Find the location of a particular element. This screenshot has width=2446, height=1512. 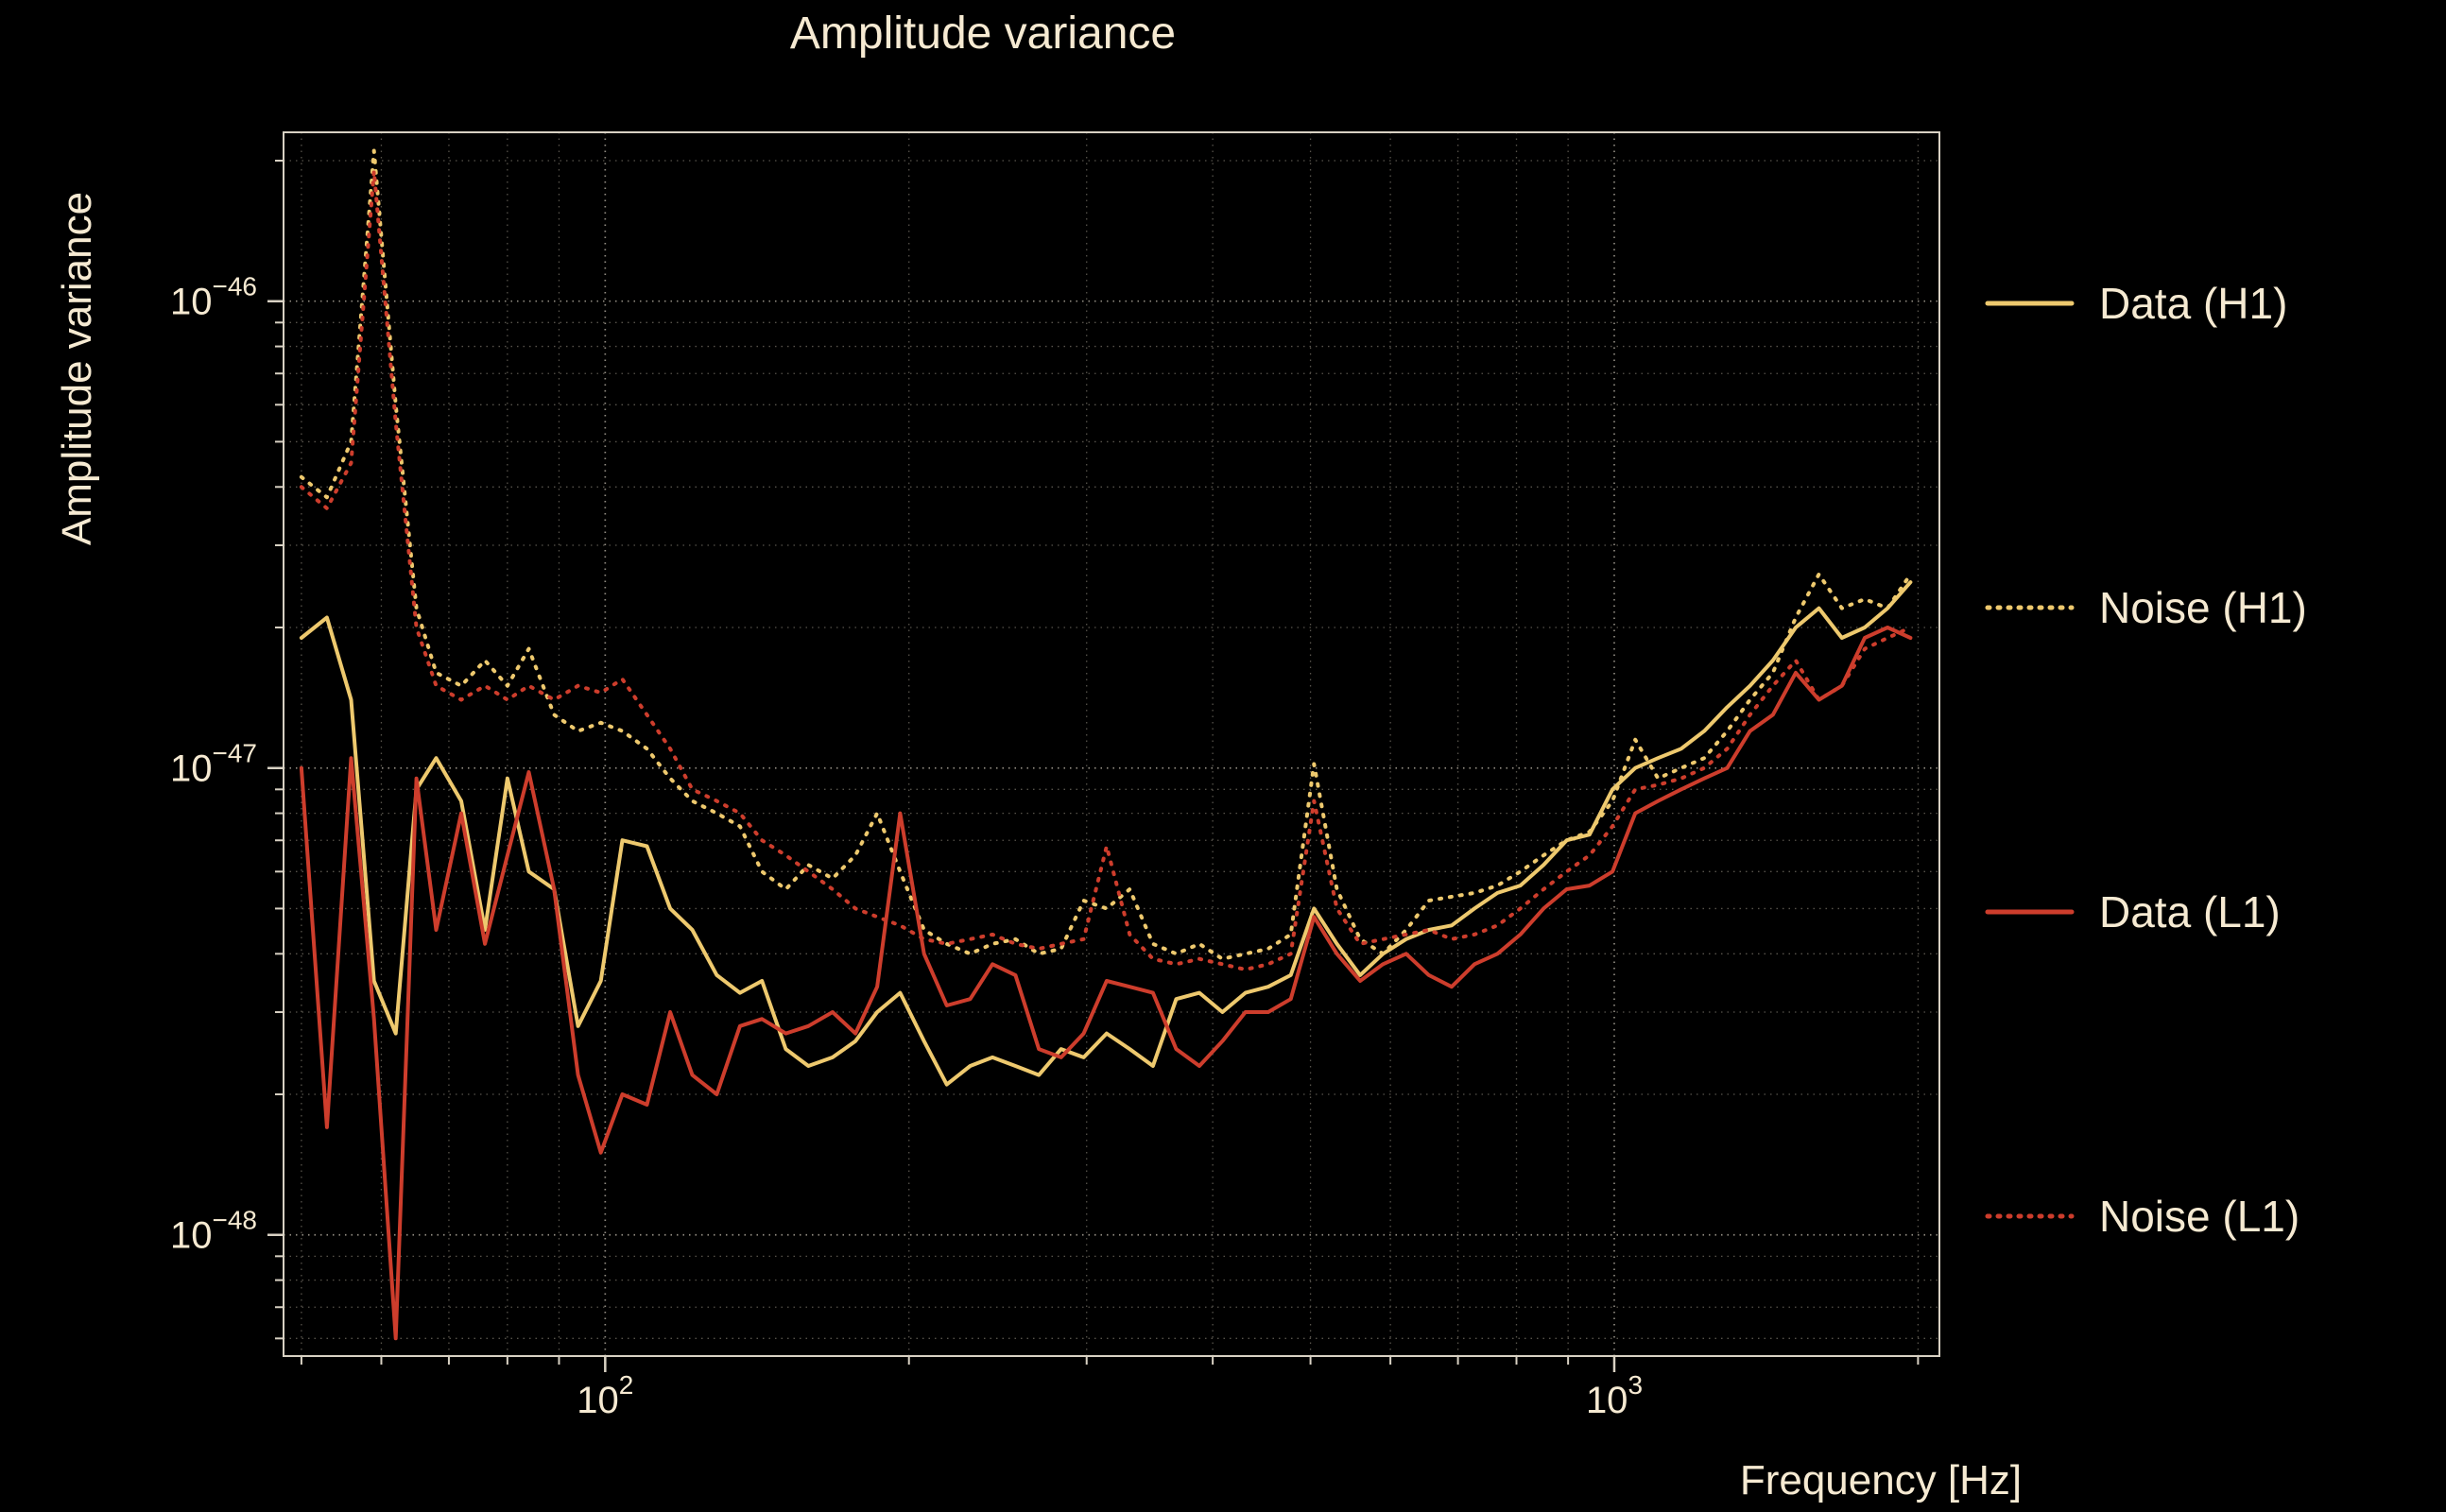

x-tick-label: 10³ is located at coordinates (1614, 1395).